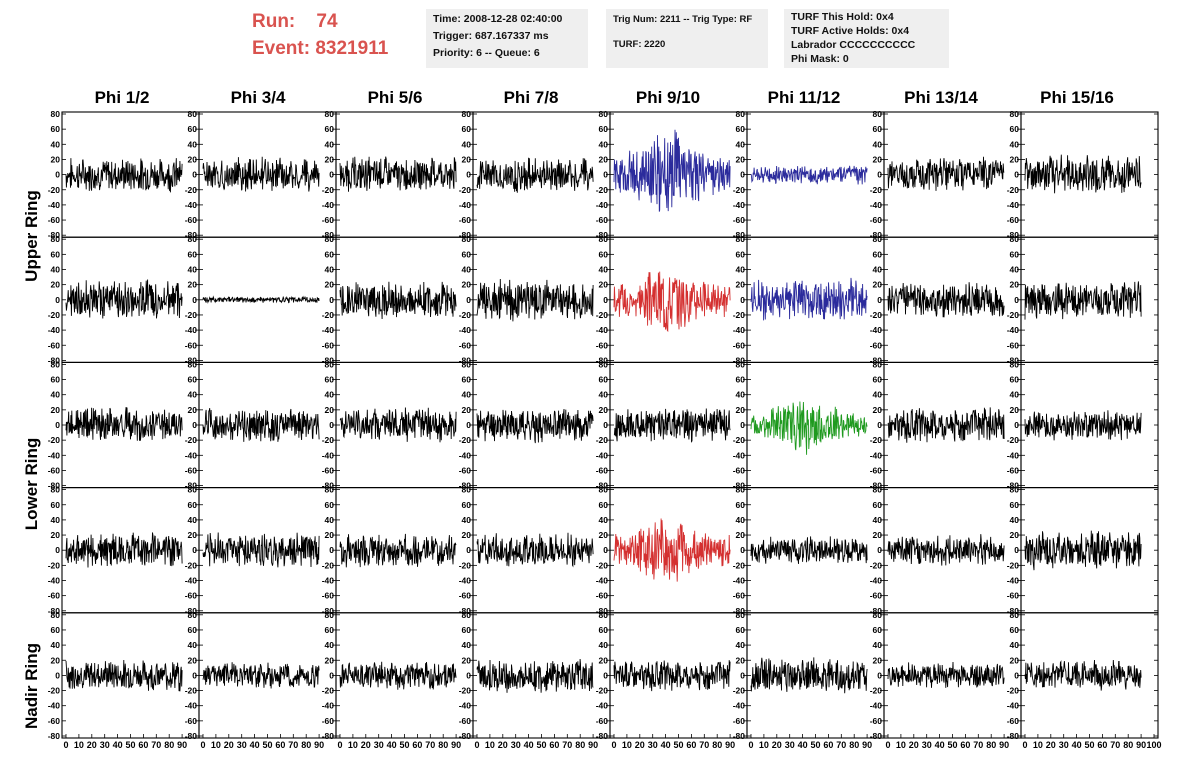 Image resolution: width=1196 pixels, height=772 pixels. What do you see at coordinates (352, 48) in the screenshot?
I see `event-value: 8321911` at bounding box center [352, 48].